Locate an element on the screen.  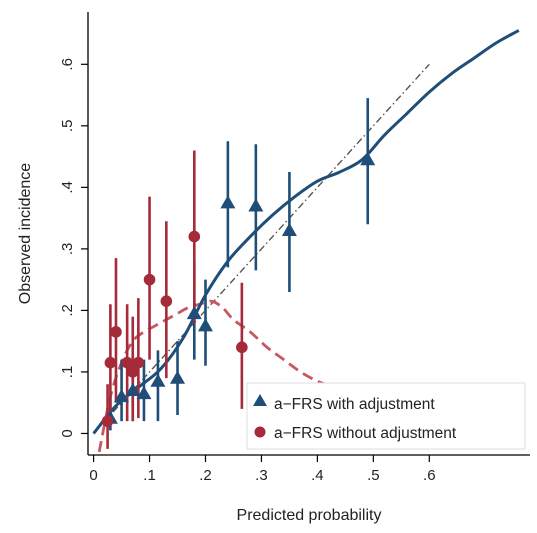
y-tick-label-3: .3 is located at coordinates (67, 249).